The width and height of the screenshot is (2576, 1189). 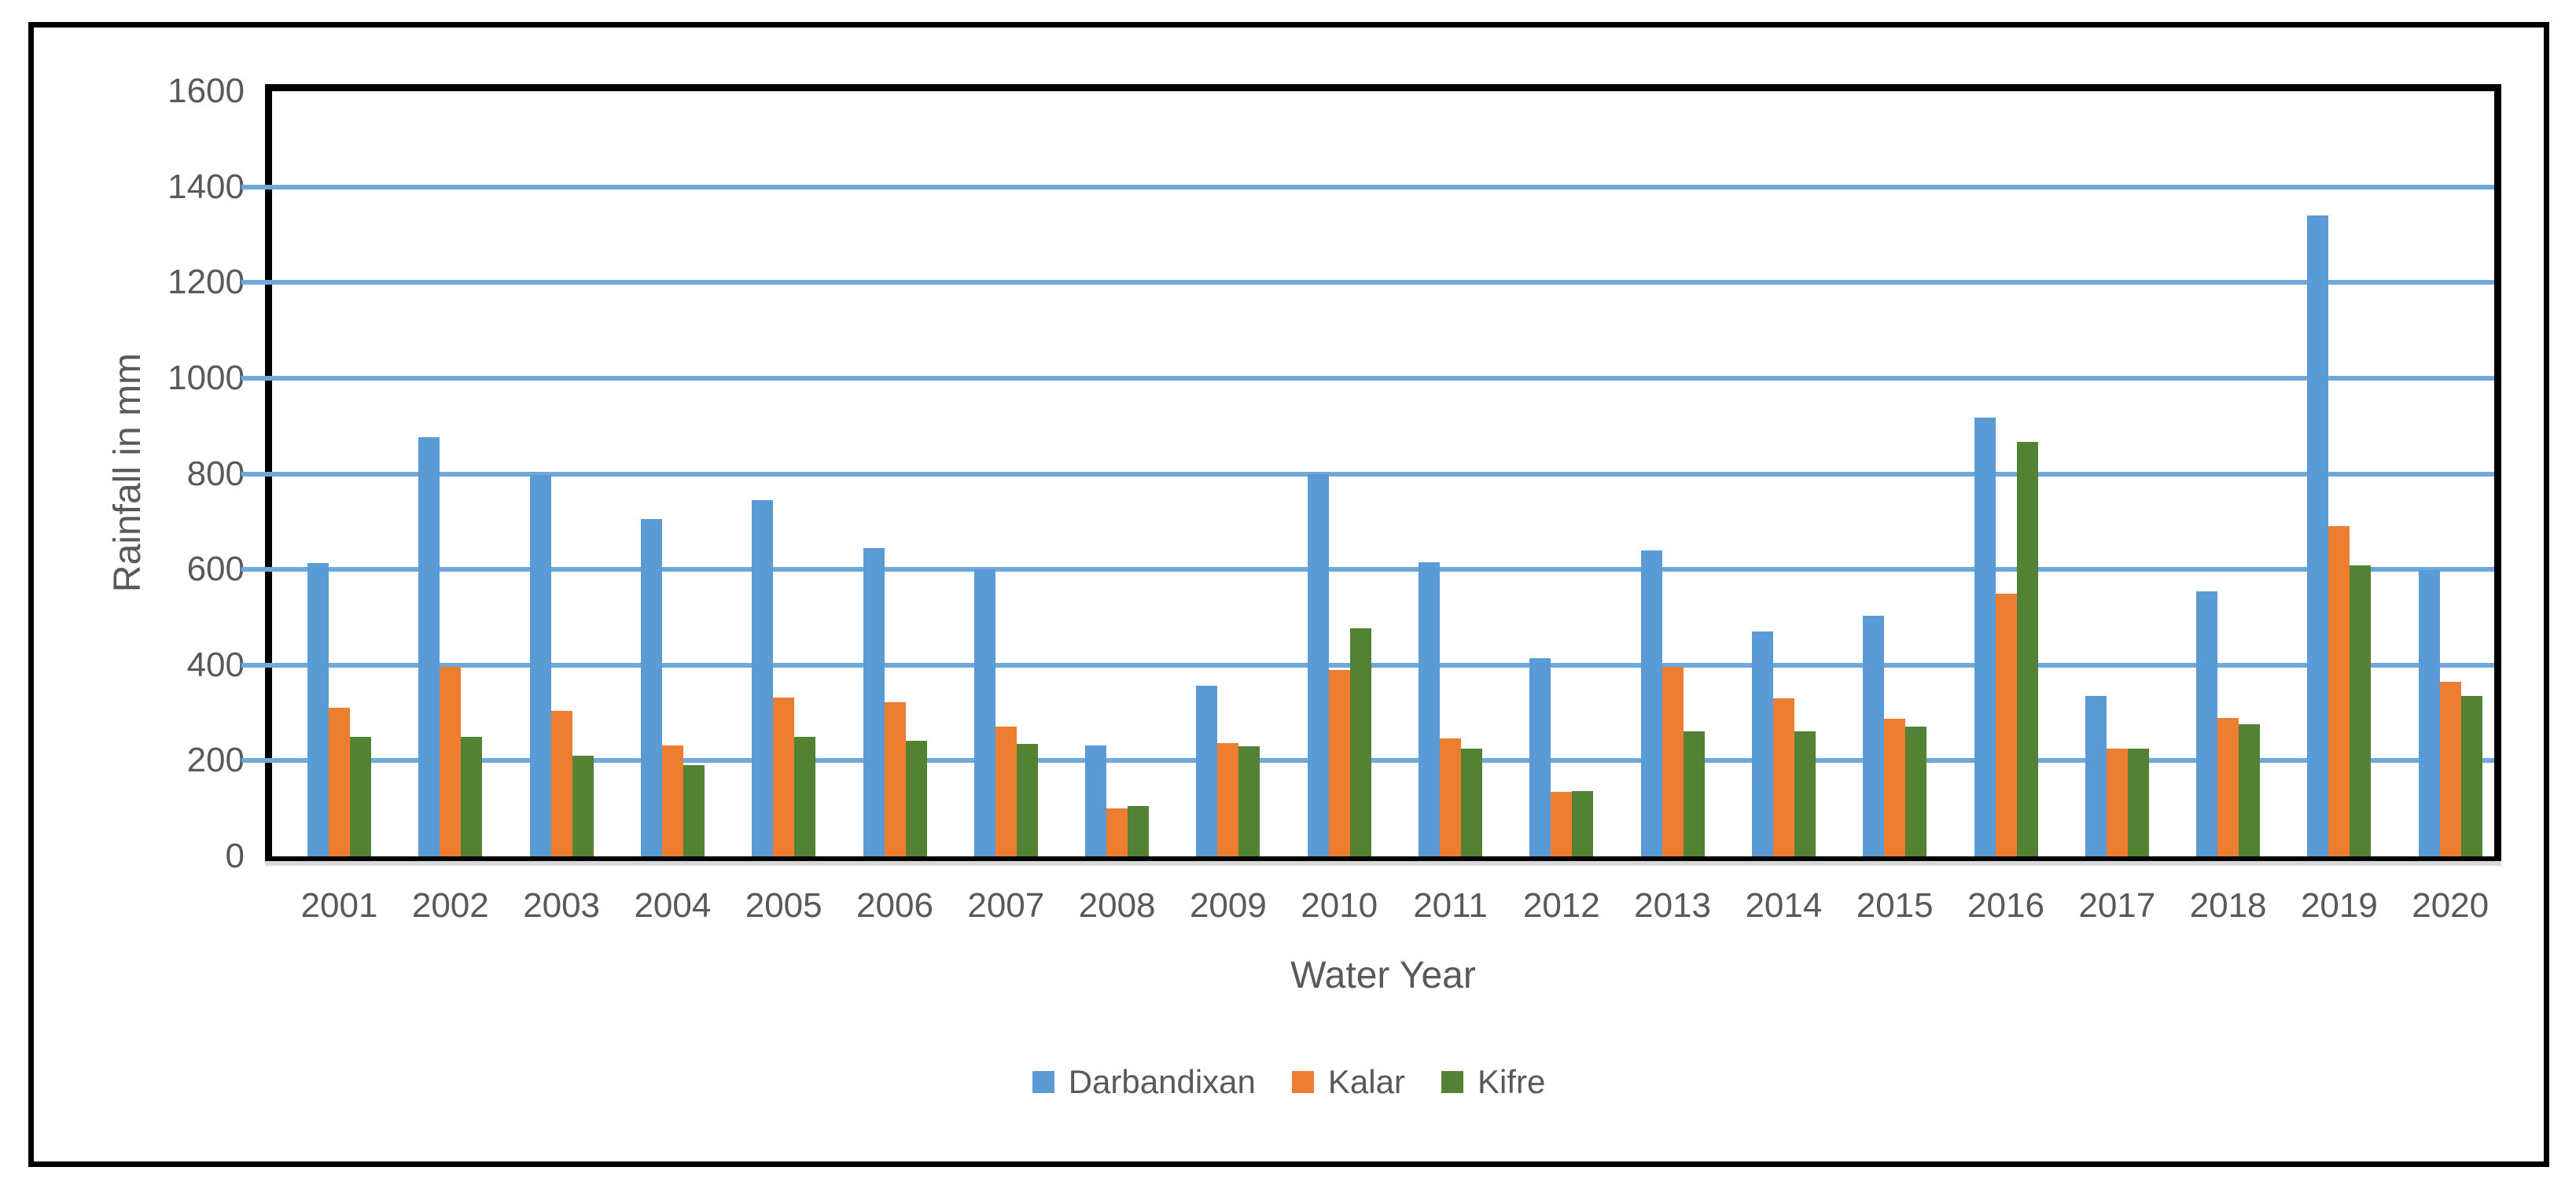 I want to click on y-tick-label-200: 200, so click(x=216, y=760).